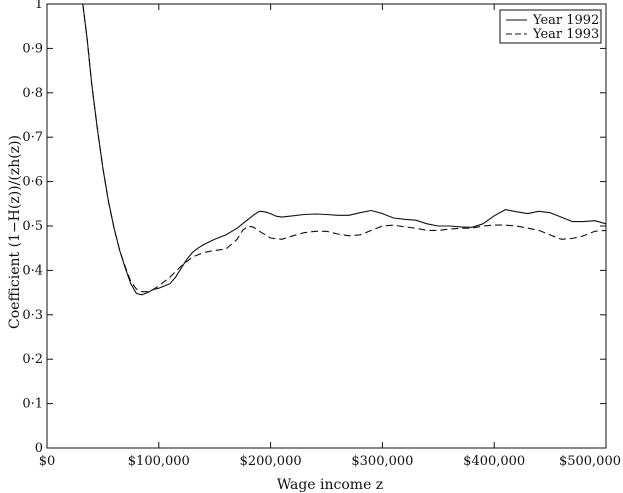  What do you see at coordinates (47, 461) in the screenshot?
I see `x-tick-label: $0` at bounding box center [47, 461].